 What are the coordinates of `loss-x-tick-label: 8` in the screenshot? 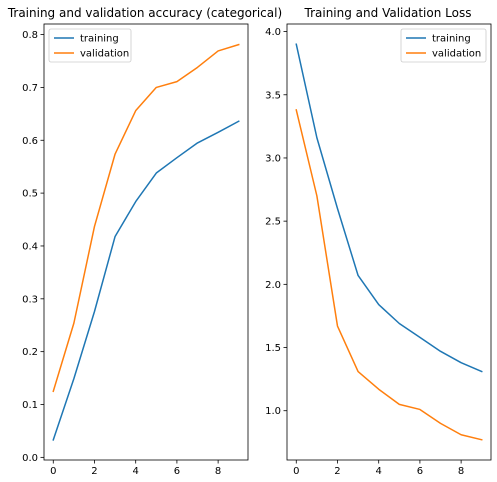 It's located at (461, 471).